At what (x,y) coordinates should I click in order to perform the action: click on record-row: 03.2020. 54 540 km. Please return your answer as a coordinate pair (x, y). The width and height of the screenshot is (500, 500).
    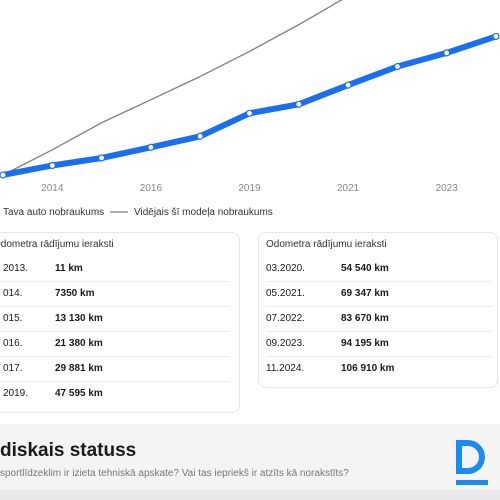
    Looking at the image, I should click on (379, 269).